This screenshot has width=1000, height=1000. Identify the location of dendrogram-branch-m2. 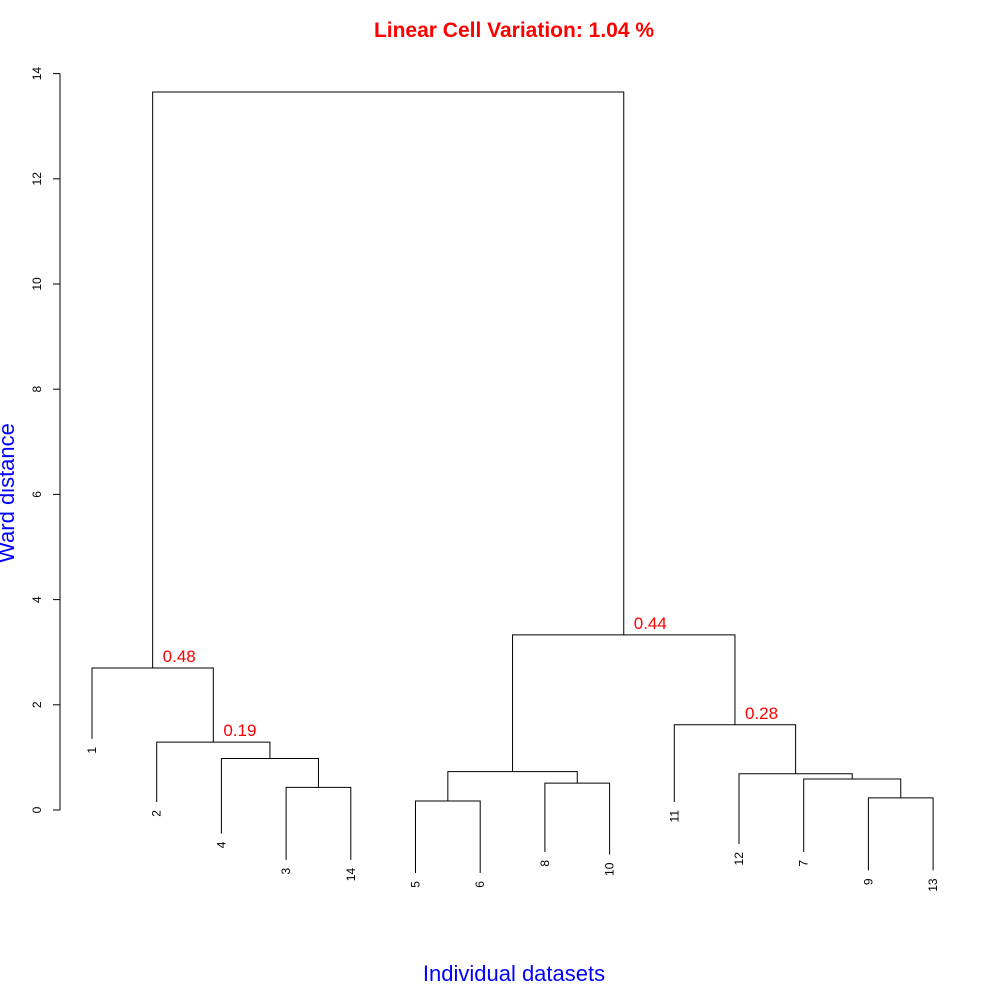
(269, 795).